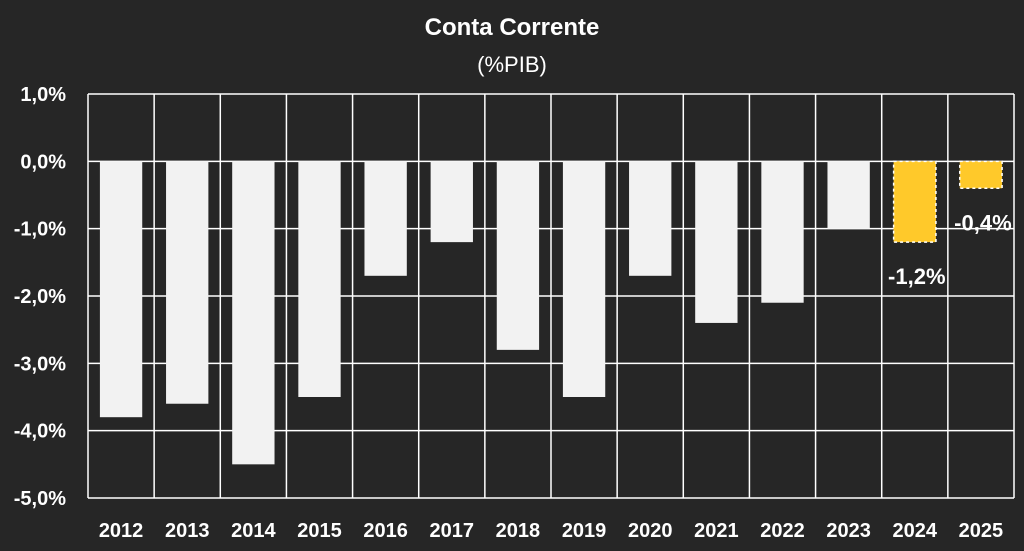  Describe the element at coordinates (385, 218) in the screenshot. I see `bar-2016` at that location.